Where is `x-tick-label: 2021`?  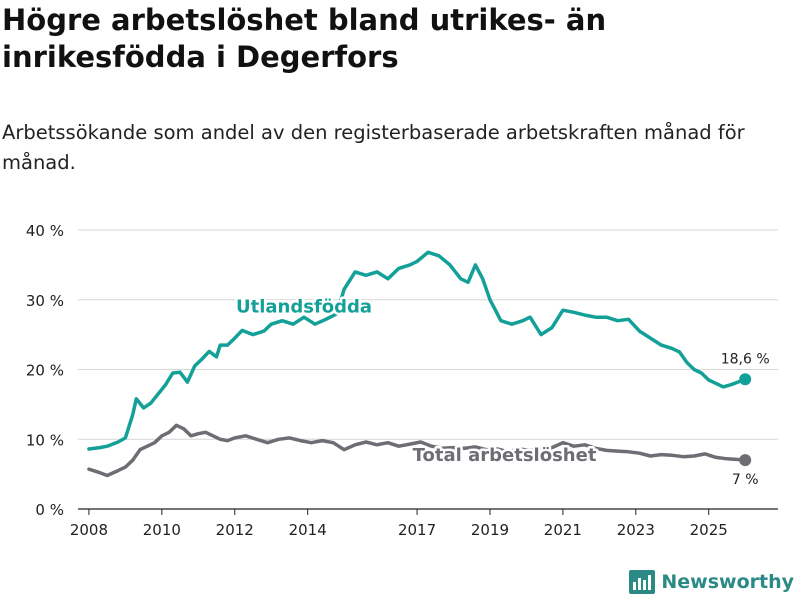
x-tick-label: 2021 is located at coordinates (563, 530).